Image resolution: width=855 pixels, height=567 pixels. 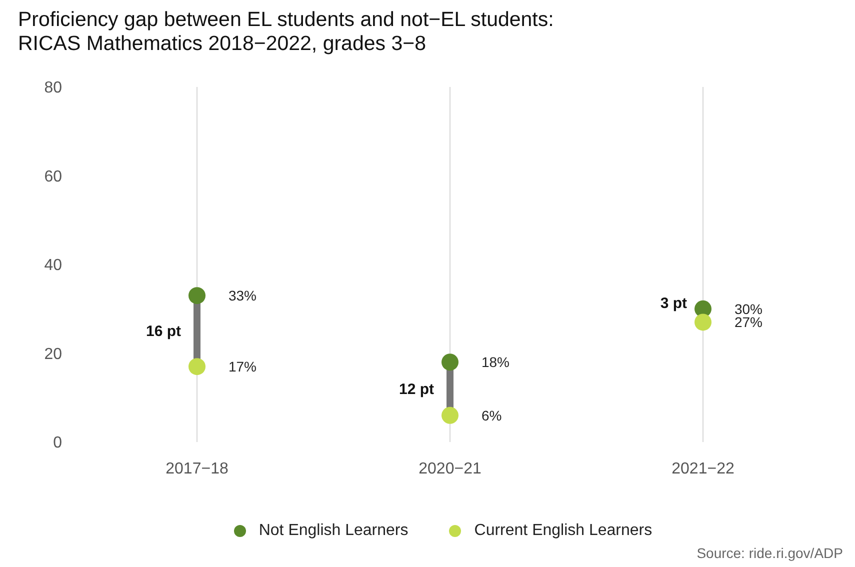 What do you see at coordinates (769, 553) in the screenshot?
I see `source-note: Source: ride.ri.gov/ADP` at bounding box center [769, 553].